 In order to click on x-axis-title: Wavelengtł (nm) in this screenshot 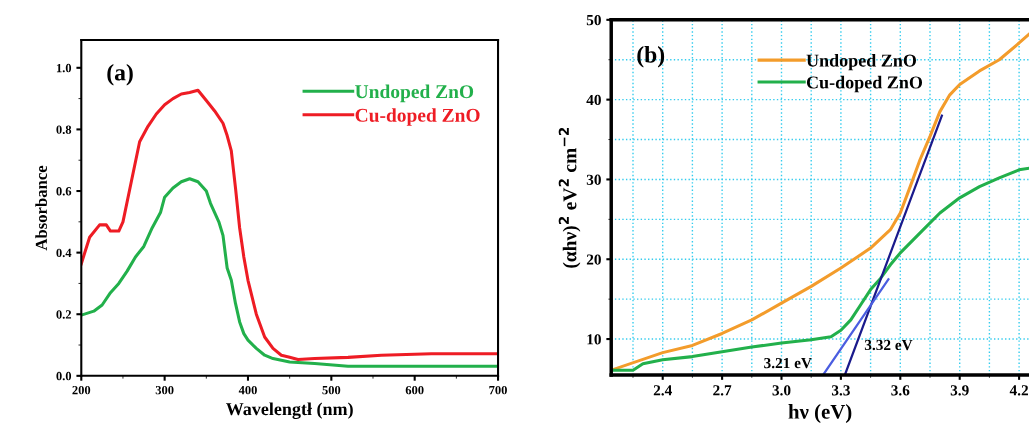, I will do `click(289, 410)`.